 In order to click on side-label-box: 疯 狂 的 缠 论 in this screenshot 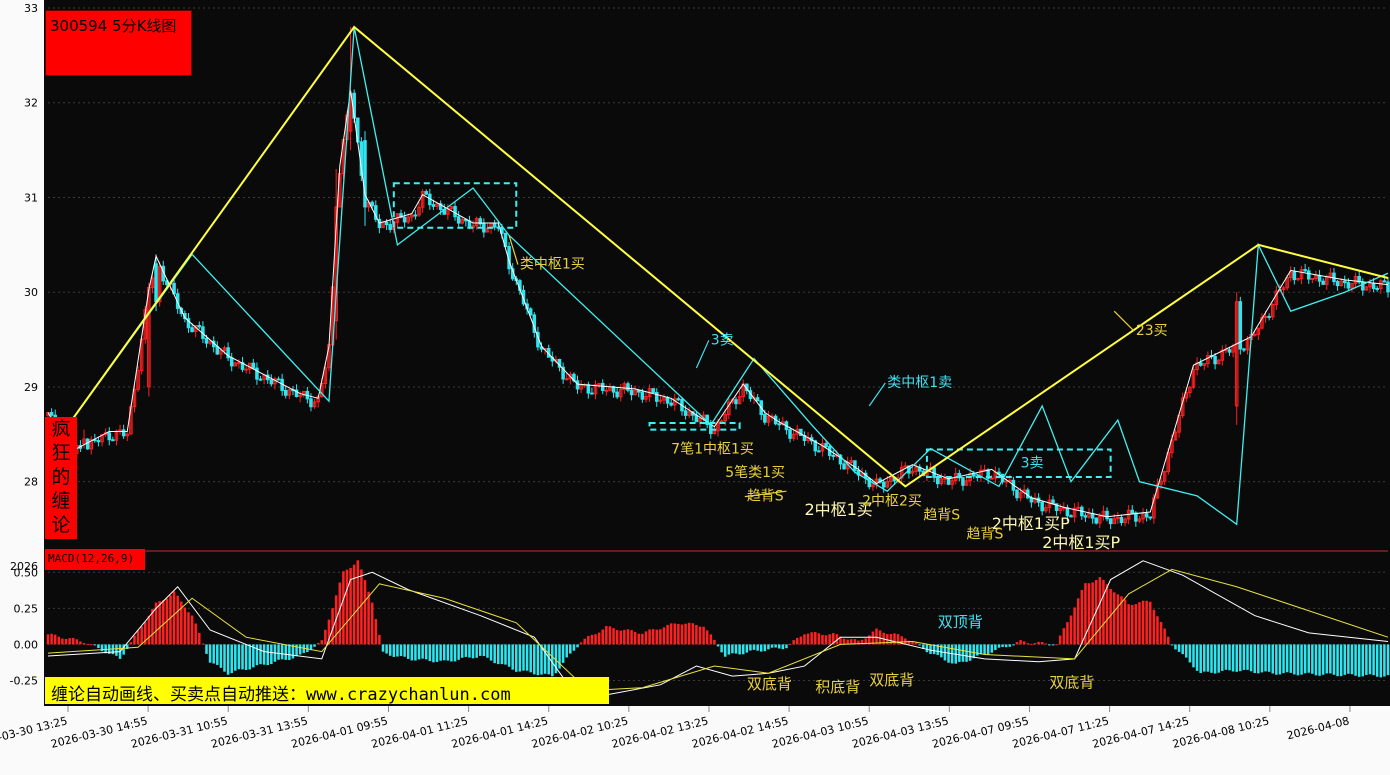, I will do `click(61, 478)`.